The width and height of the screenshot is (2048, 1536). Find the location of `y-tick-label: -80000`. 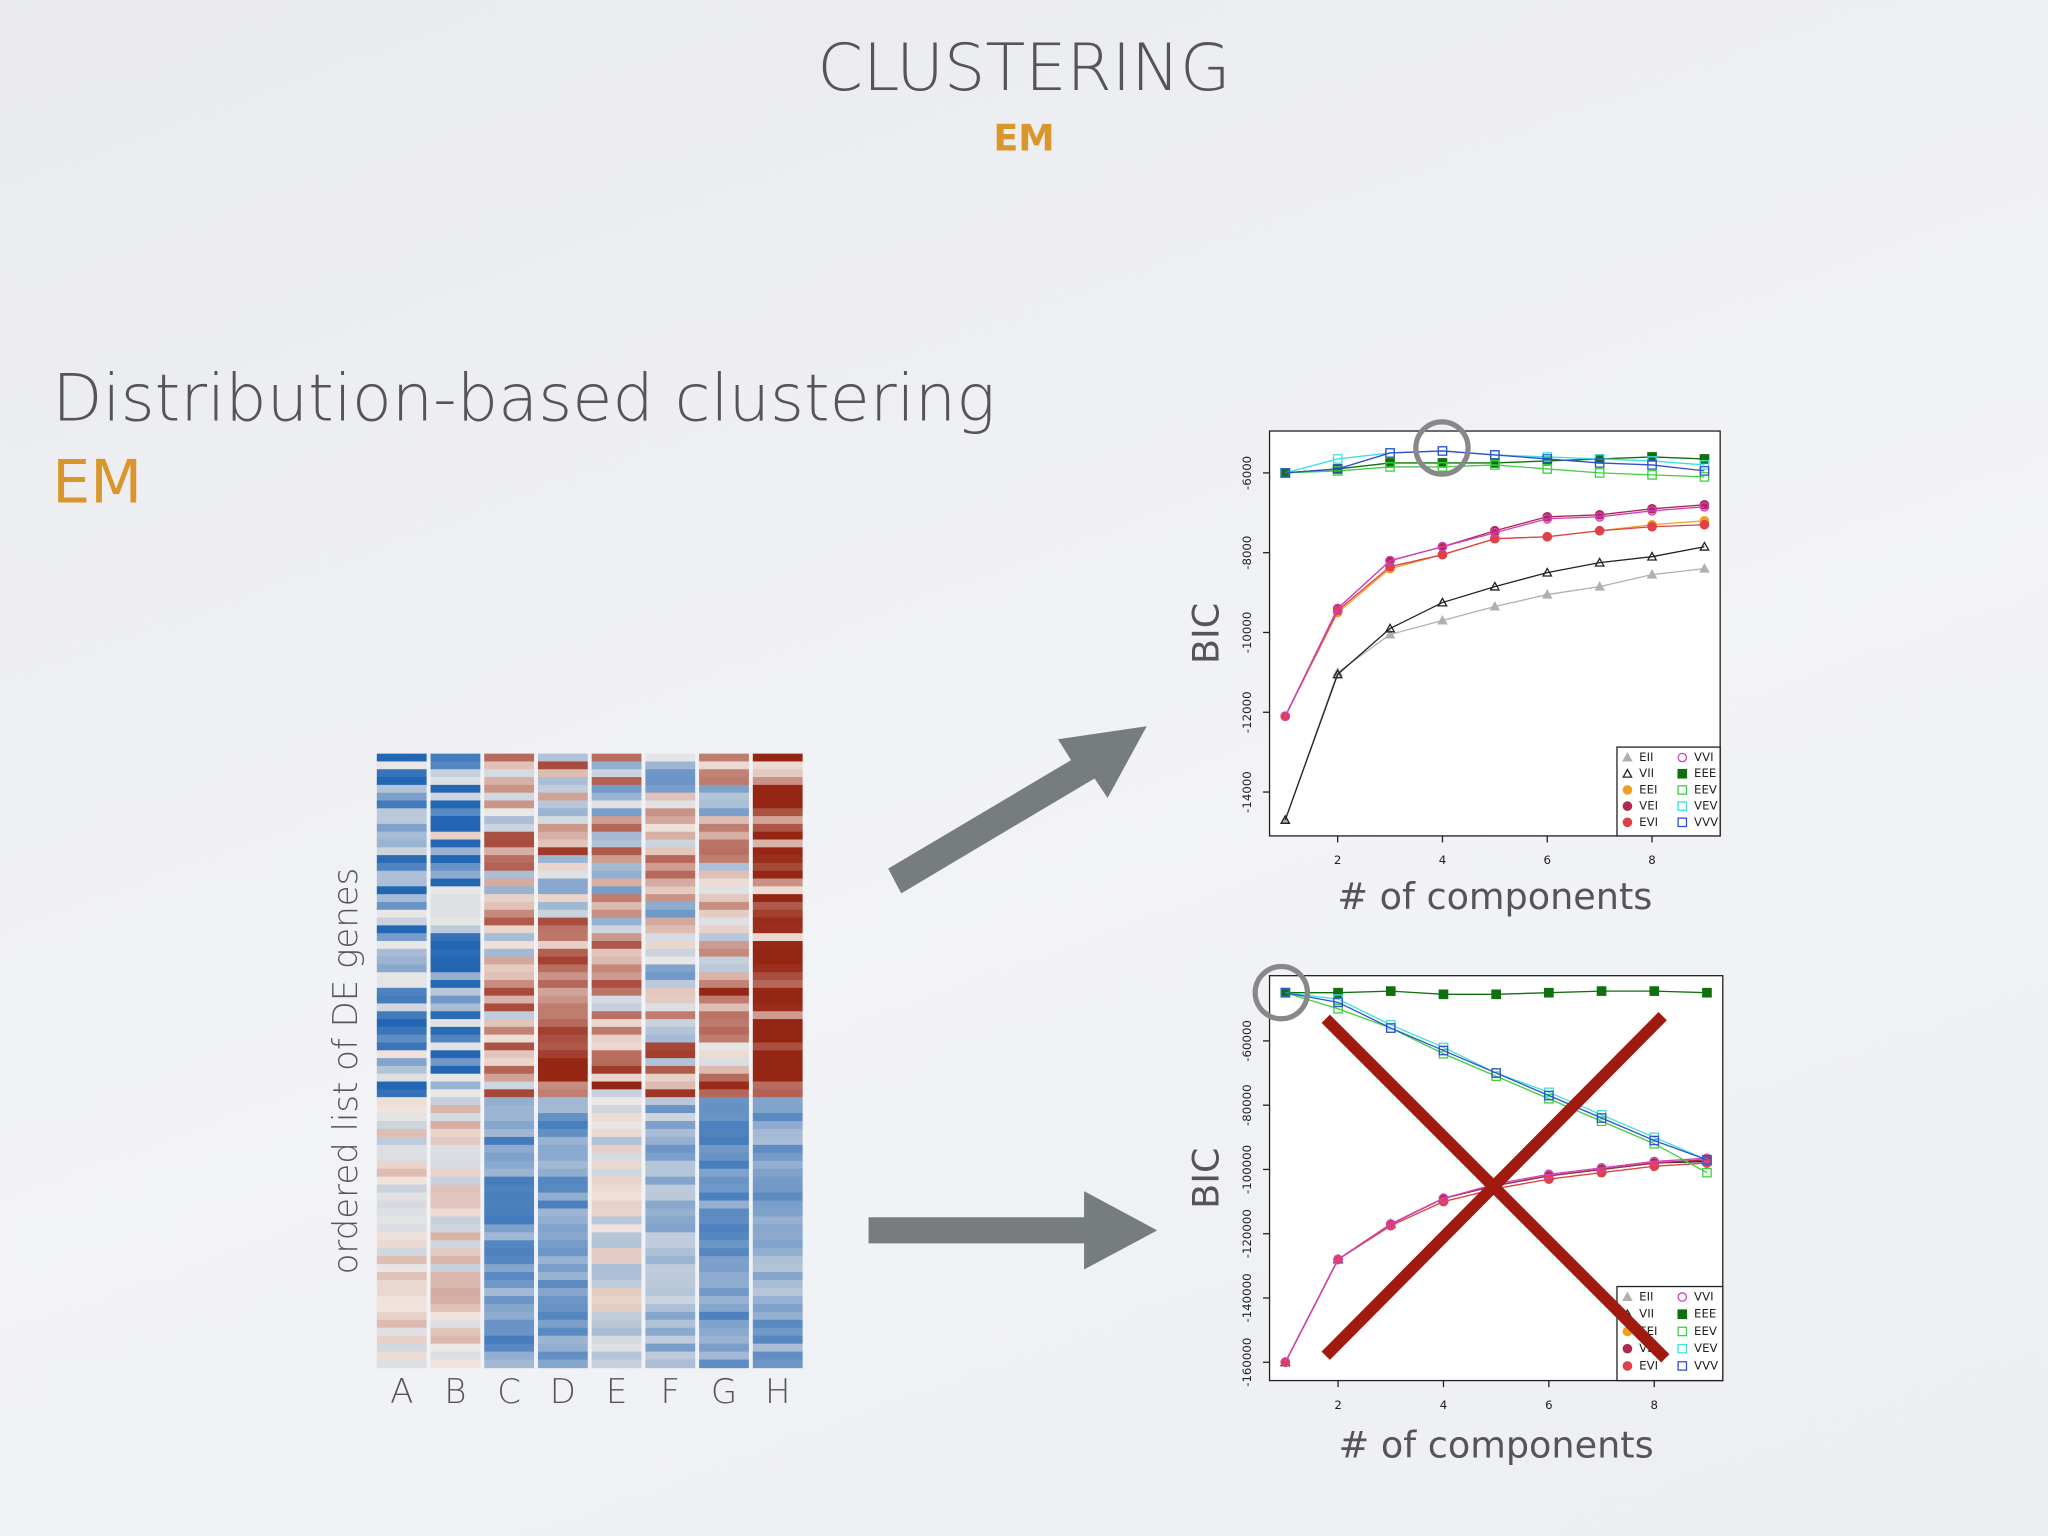

y-tick-label: -80000 is located at coordinates (1247, 1105).